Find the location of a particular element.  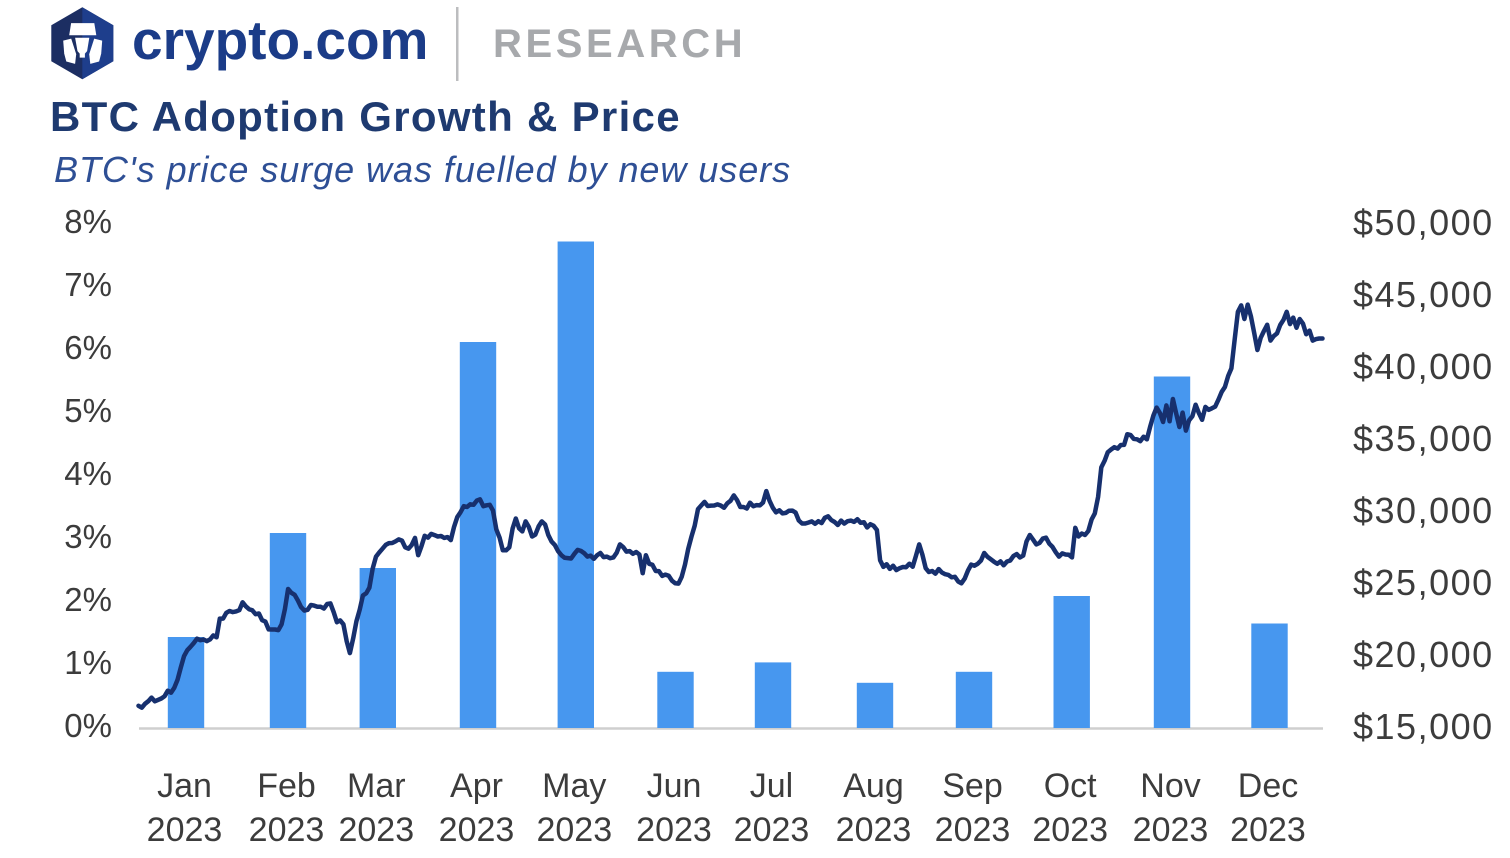

svg-text: $30,000 is located at coordinates (1423, 510).